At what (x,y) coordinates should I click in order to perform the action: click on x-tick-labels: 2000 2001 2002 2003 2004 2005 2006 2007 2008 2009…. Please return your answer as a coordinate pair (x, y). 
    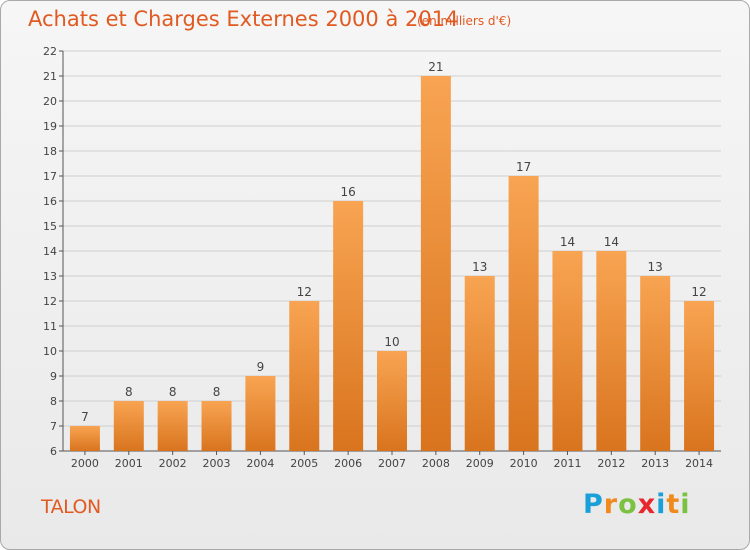
    Looking at the image, I should click on (392, 463).